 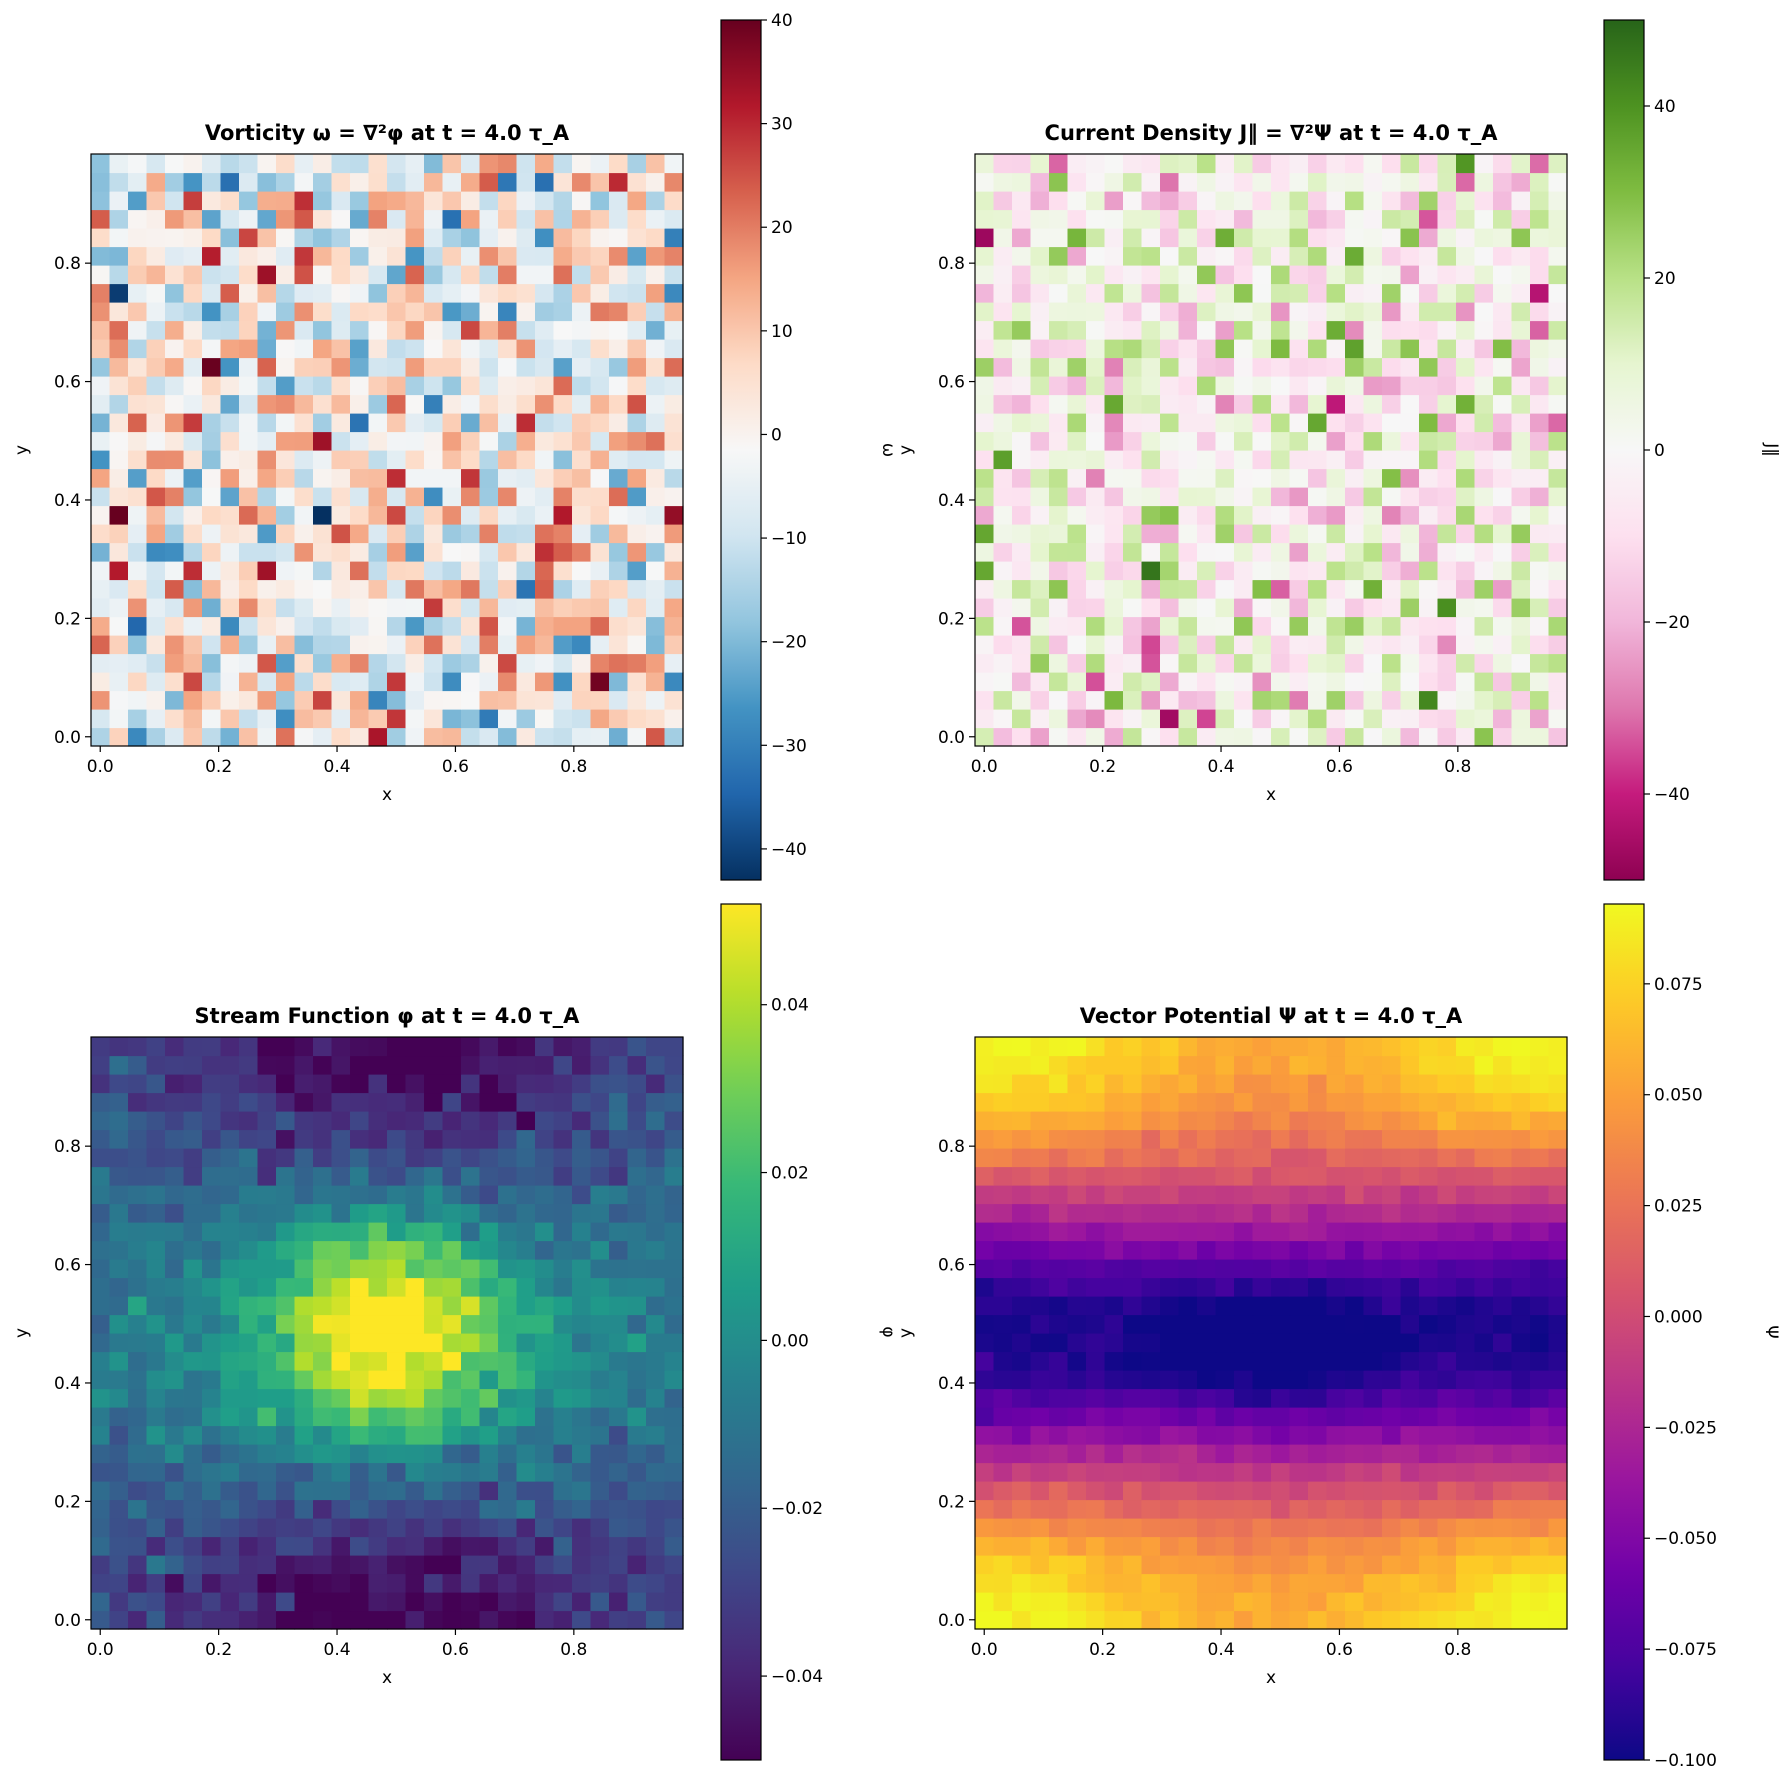 I want to click on colorbar-tick-label: 0.000, so click(x=1678, y=1317).